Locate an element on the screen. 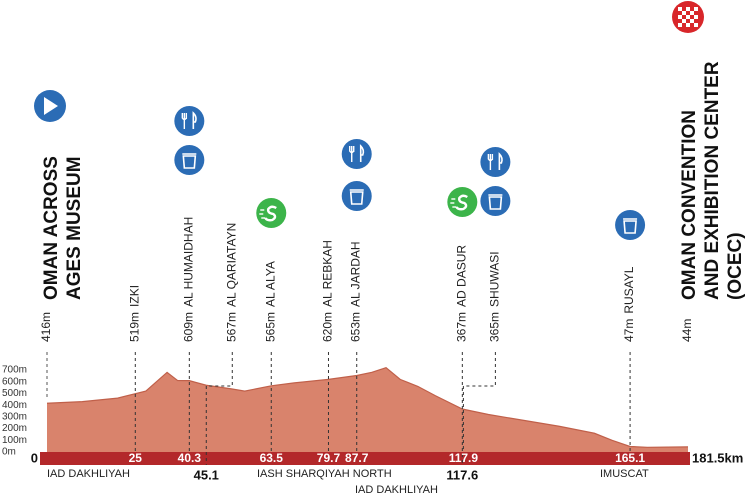 This screenshot has height=498, width=750. region-label: IMUSCAT is located at coordinates (624, 474).